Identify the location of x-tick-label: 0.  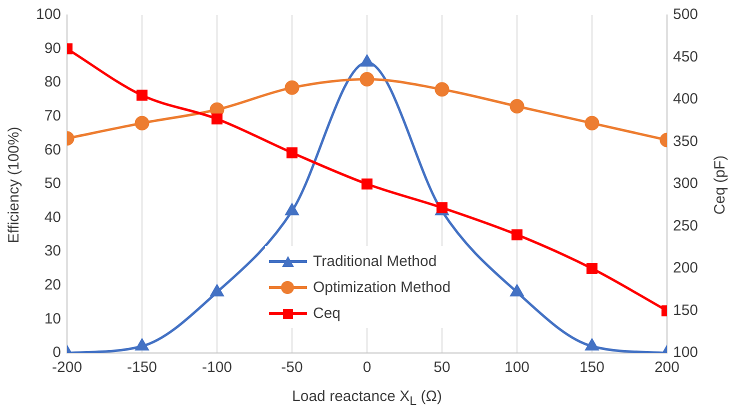
(367, 367).